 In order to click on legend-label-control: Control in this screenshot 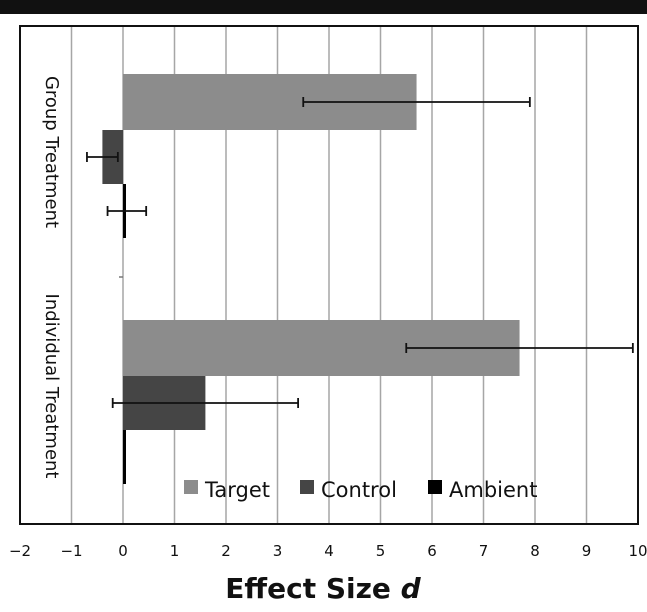, I will do `click(359, 490)`.